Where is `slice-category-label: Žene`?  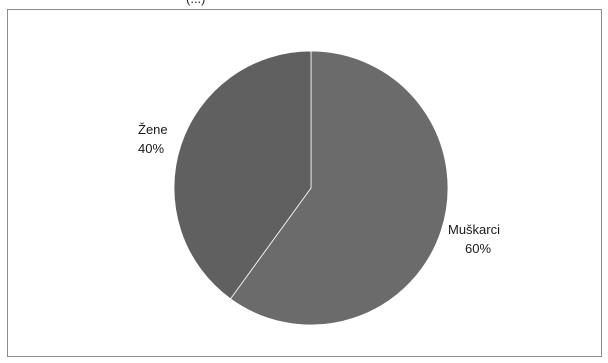
slice-category-label: Žene is located at coordinates (153, 129).